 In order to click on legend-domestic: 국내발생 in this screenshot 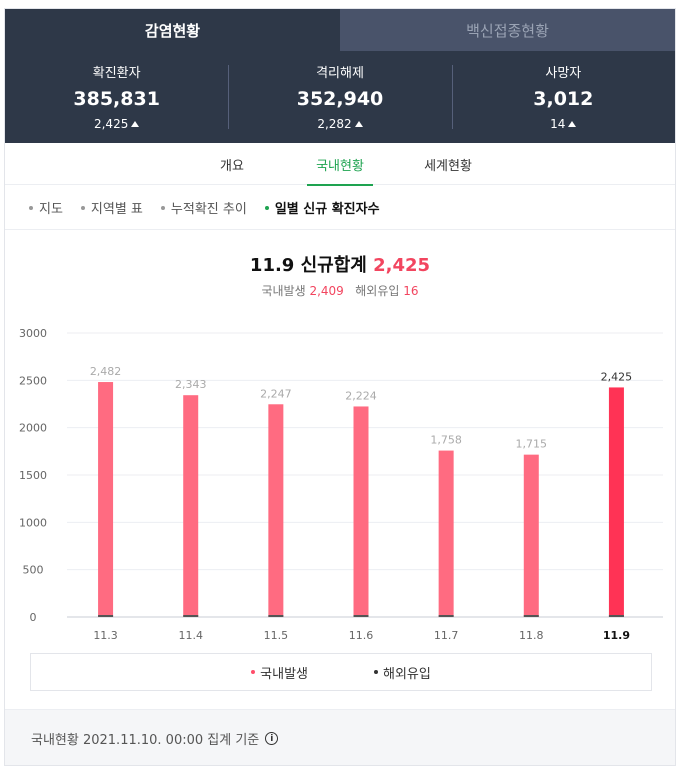, I will do `click(279, 672)`.